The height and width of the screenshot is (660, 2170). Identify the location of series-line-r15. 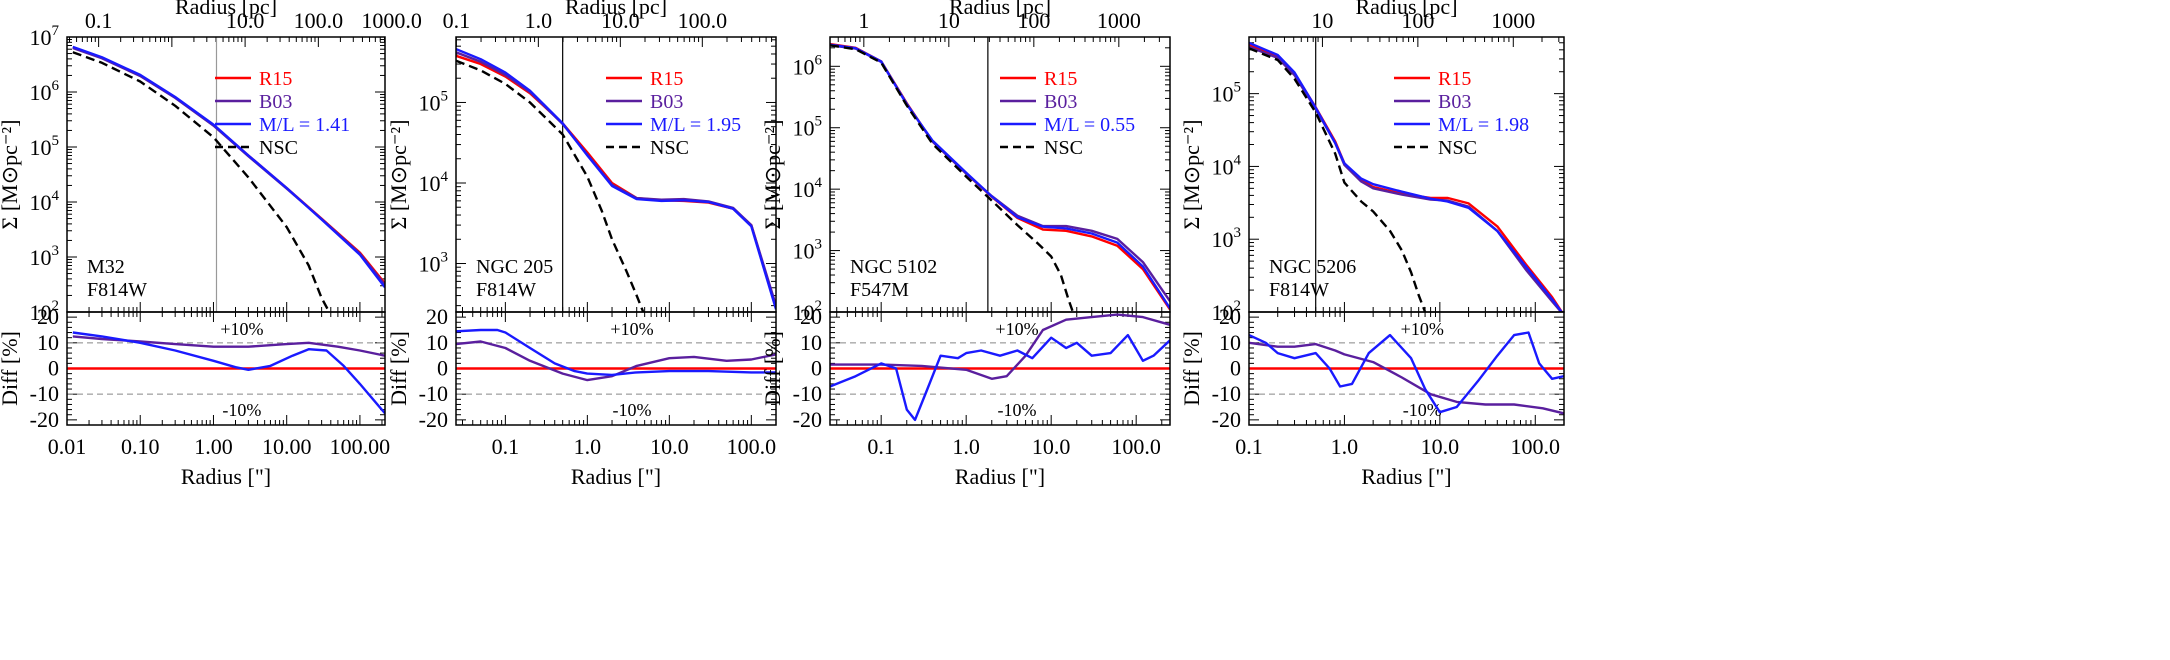
(228, 165).